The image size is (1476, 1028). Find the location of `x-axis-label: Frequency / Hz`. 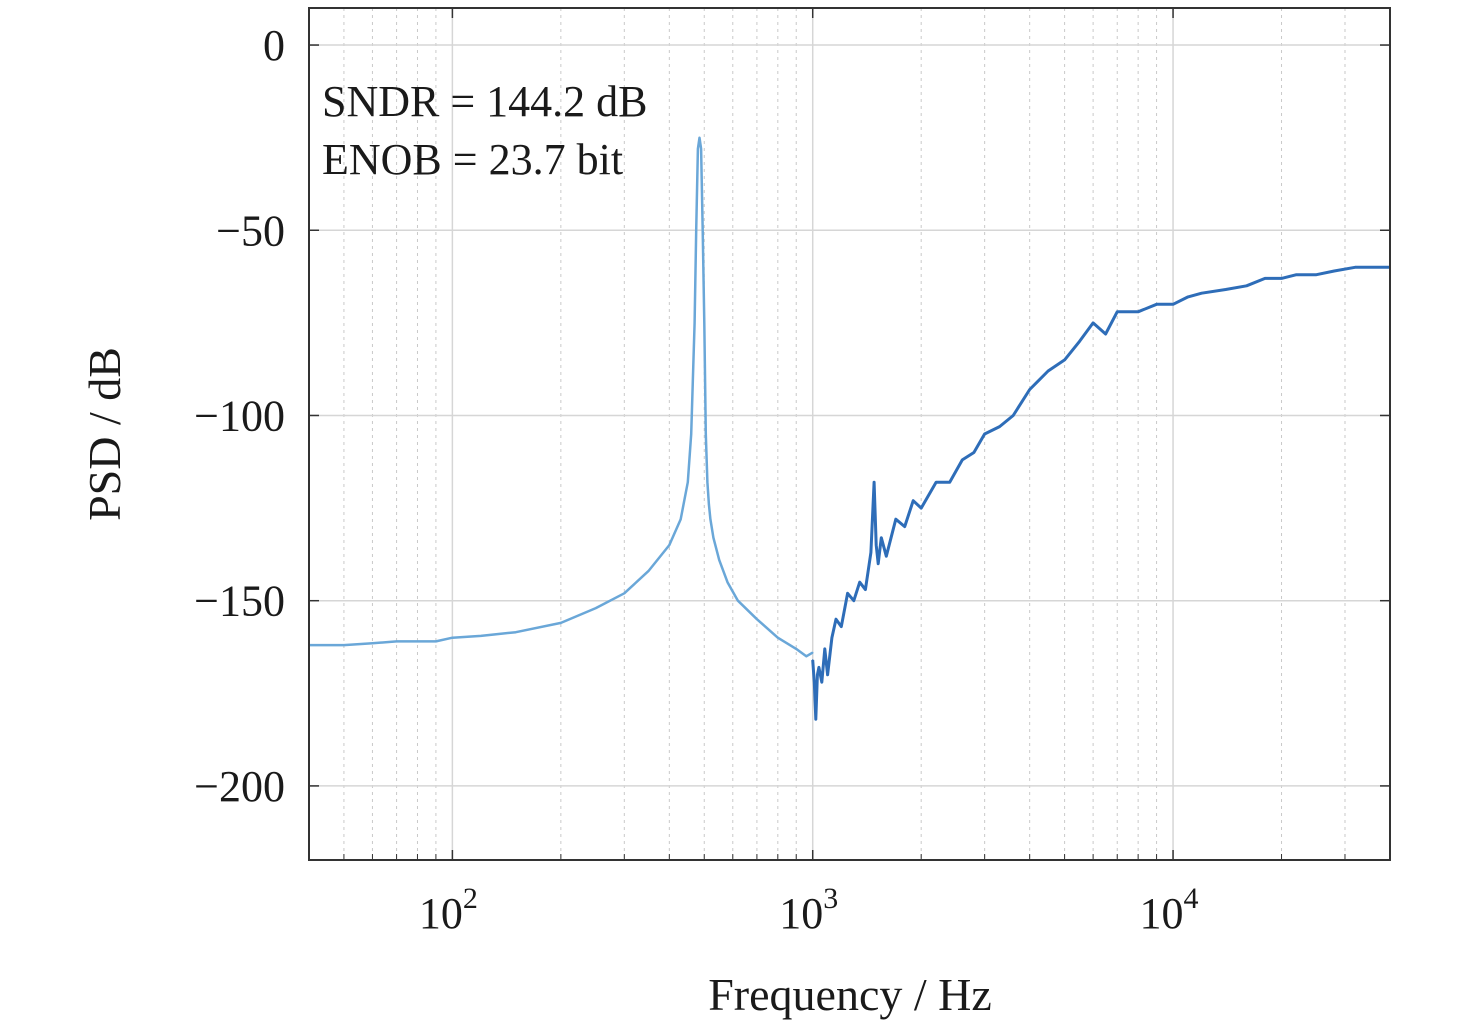

x-axis-label: Frequency / Hz is located at coordinates (850, 994).